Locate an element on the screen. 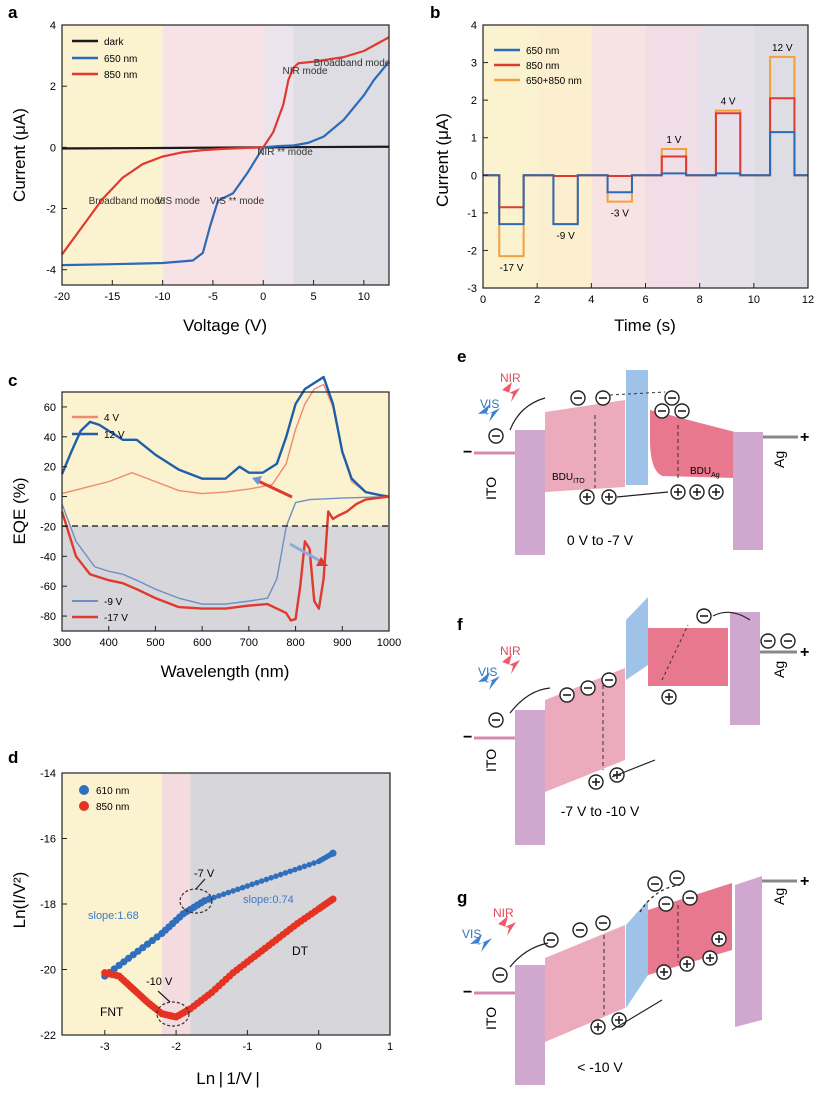 The image size is (819, 1098). panel-d-xtick-label: 0 is located at coordinates (319, 1047).